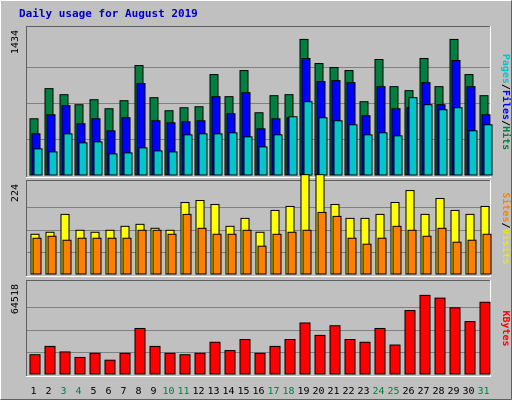  Describe the element at coordinates (378, 391) in the screenshot. I see `x-tick-label: 24` at that location.